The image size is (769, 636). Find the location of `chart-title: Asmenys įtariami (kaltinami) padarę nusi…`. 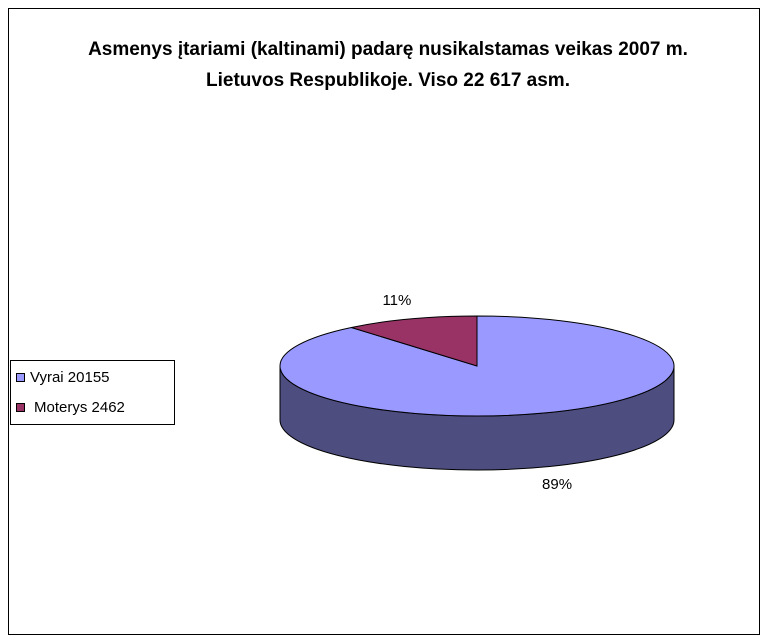

chart-title: Asmenys įtariami (kaltinami) padarę nusi… is located at coordinates (388, 65).